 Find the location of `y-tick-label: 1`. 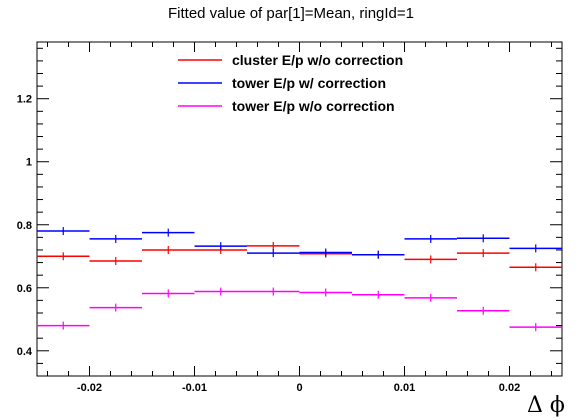

y-tick-label: 1 is located at coordinates (29, 163).